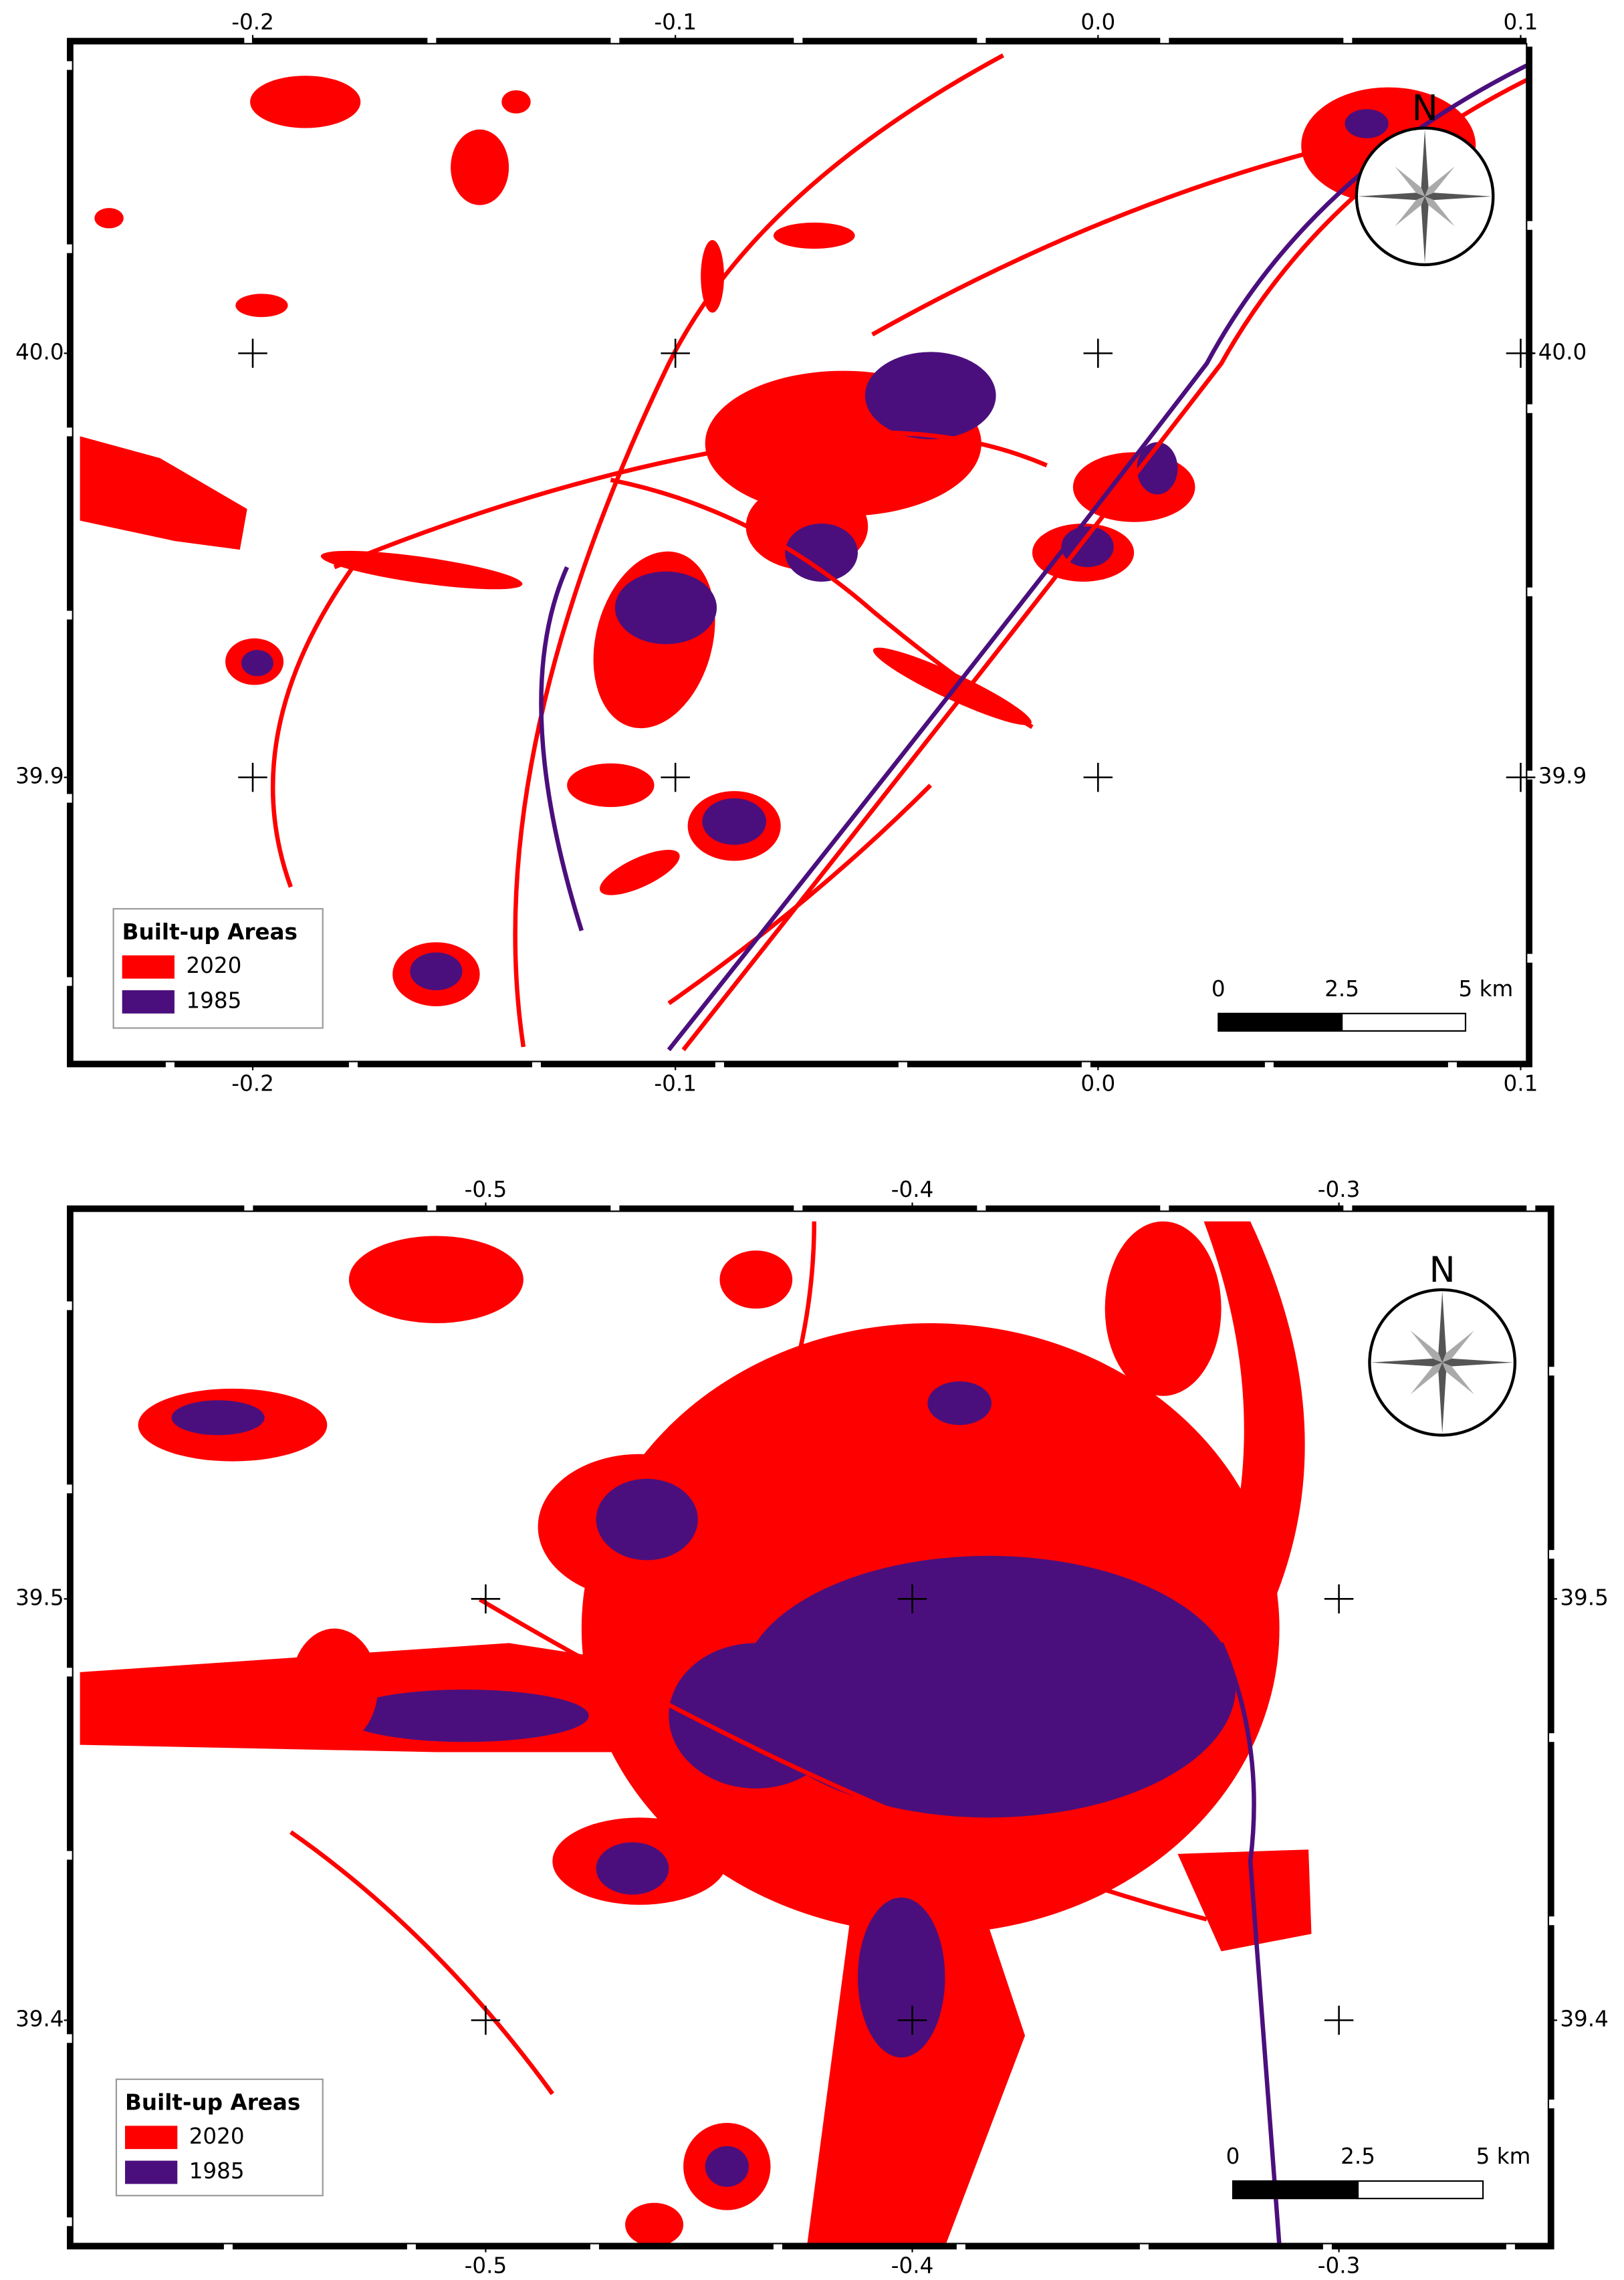  Describe the element at coordinates (213, 965) in the screenshot. I see `legend-label: 2020` at that location.